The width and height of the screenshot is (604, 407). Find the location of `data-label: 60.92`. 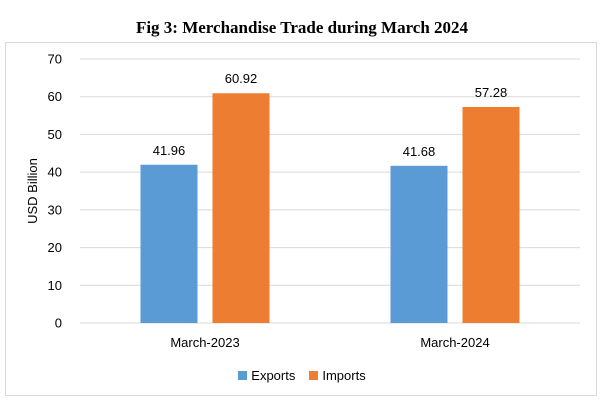

data-label: 60.92 is located at coordinates (241, 78).